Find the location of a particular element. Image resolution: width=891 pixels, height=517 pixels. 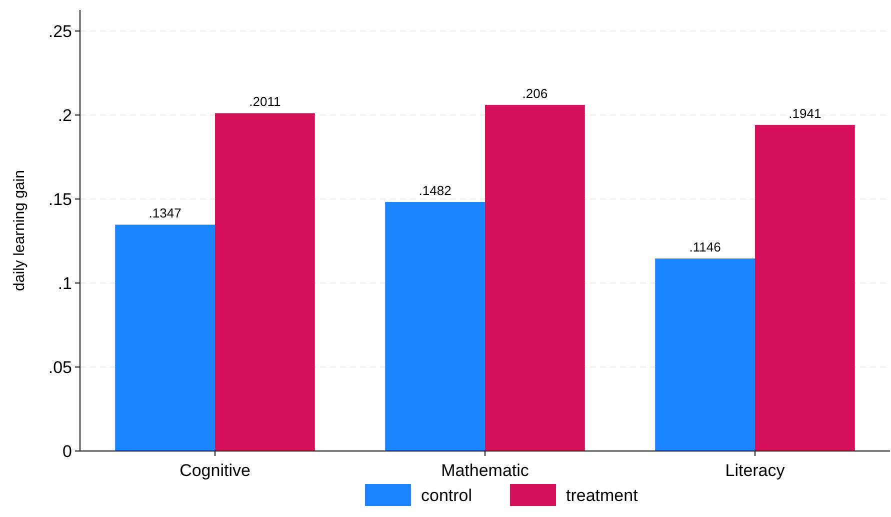

x-tick-label: Literacy is located at coordinates (755, 470).